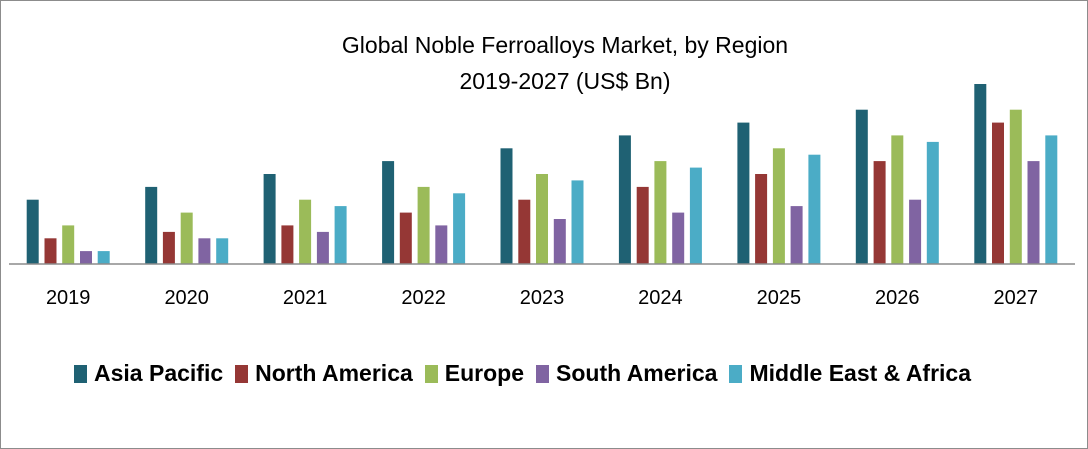  Describe the element at coordinates (860, 373) in the screenshot. I see `legend-label: Middle East & Africa` at that location.